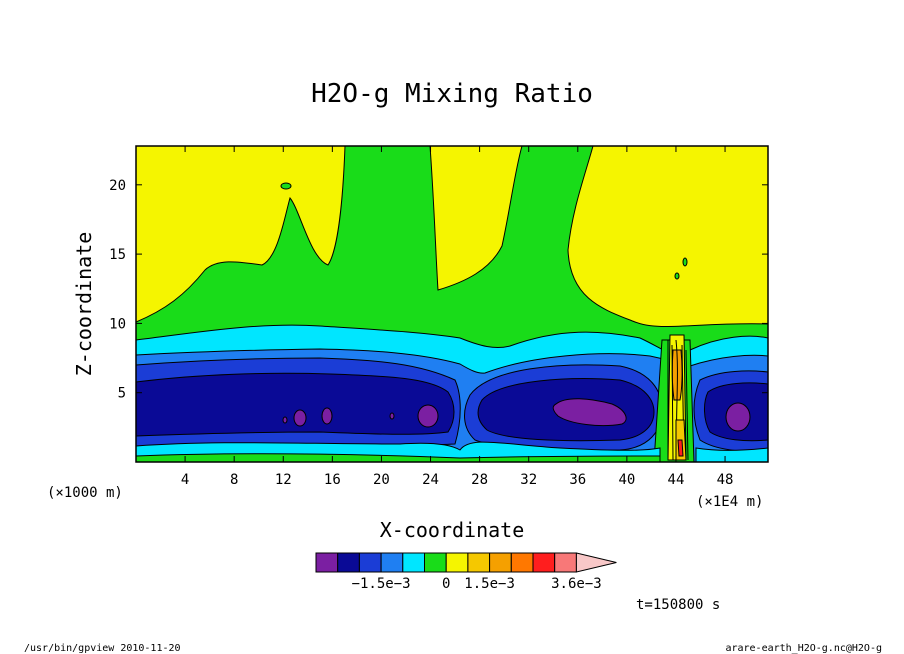  Describe the element at coordinates (676, 480) in the screenshot. I see `x-tick-label: 44` at that location.